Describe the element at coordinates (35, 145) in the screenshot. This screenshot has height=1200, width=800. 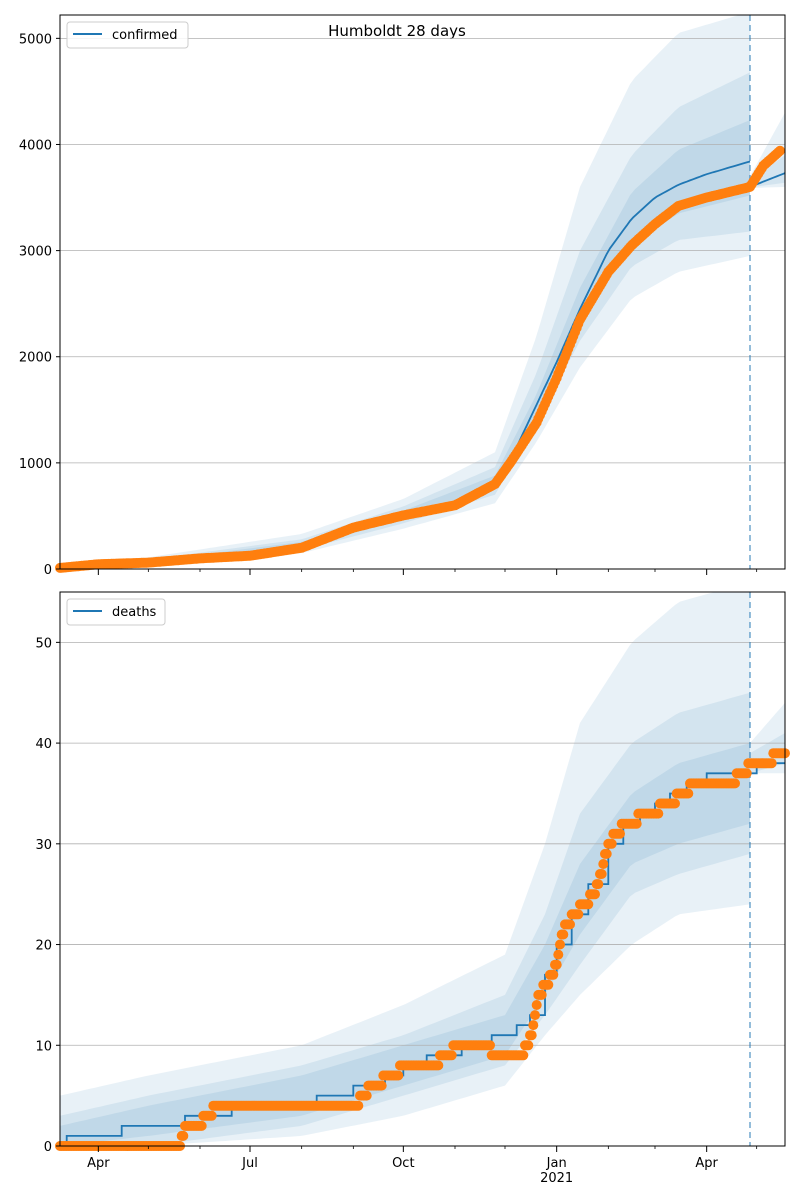
I see `confirmed-y-tick-label: 4000` at that location.